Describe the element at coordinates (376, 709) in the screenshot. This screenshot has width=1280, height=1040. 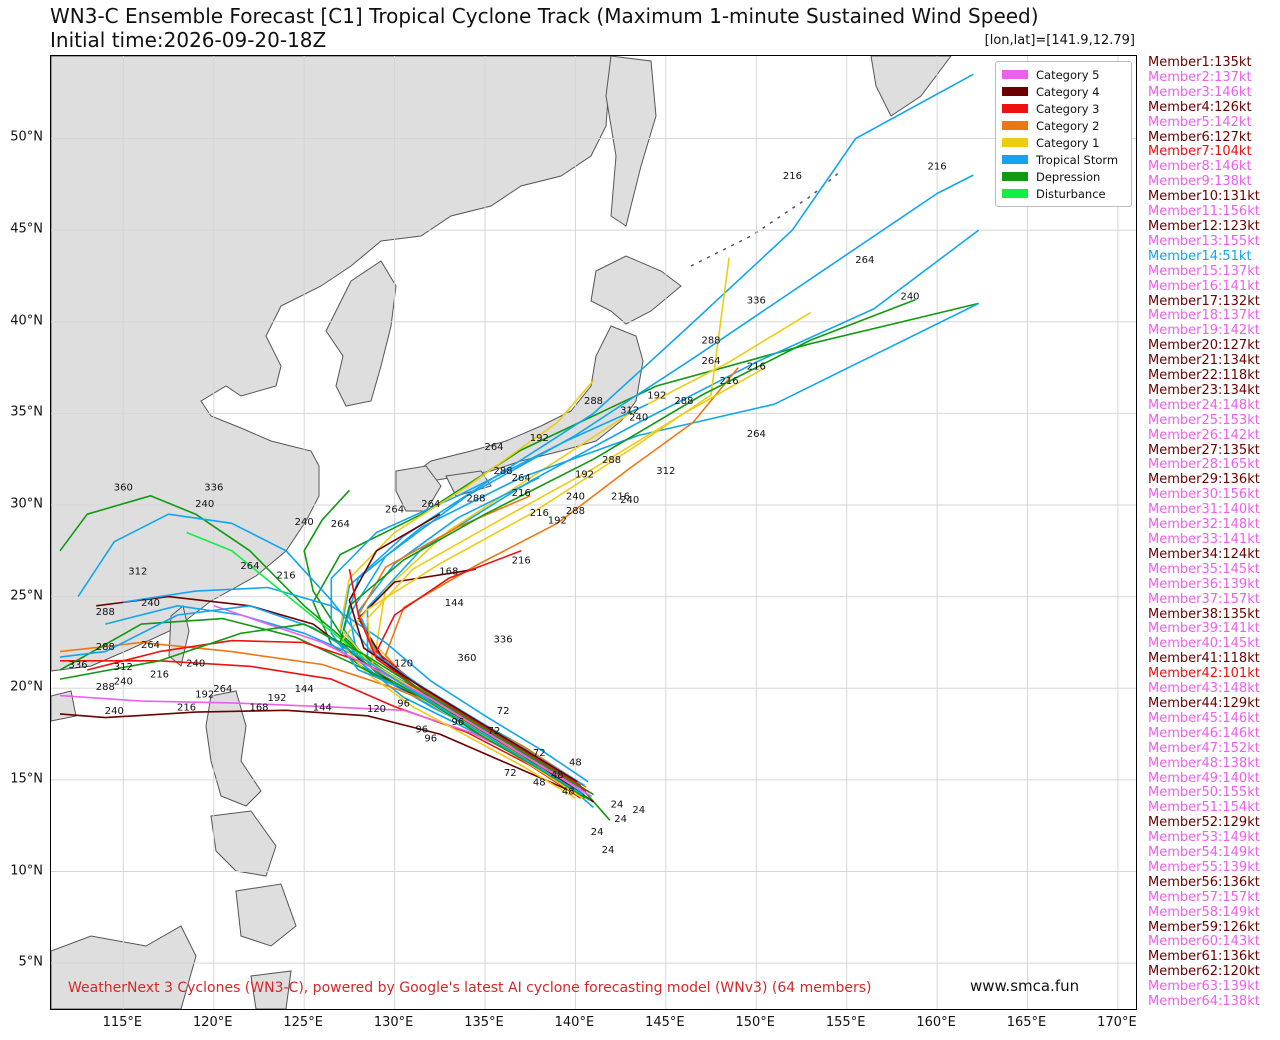
I see `forecast-hour-label: 120` at that location.